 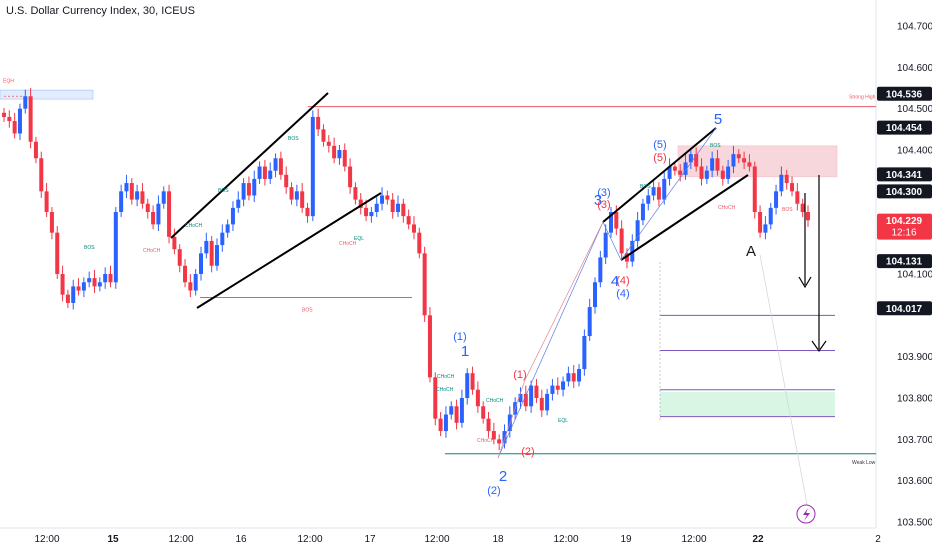 I want to click on arrow-head, so click(x=805, y=282).